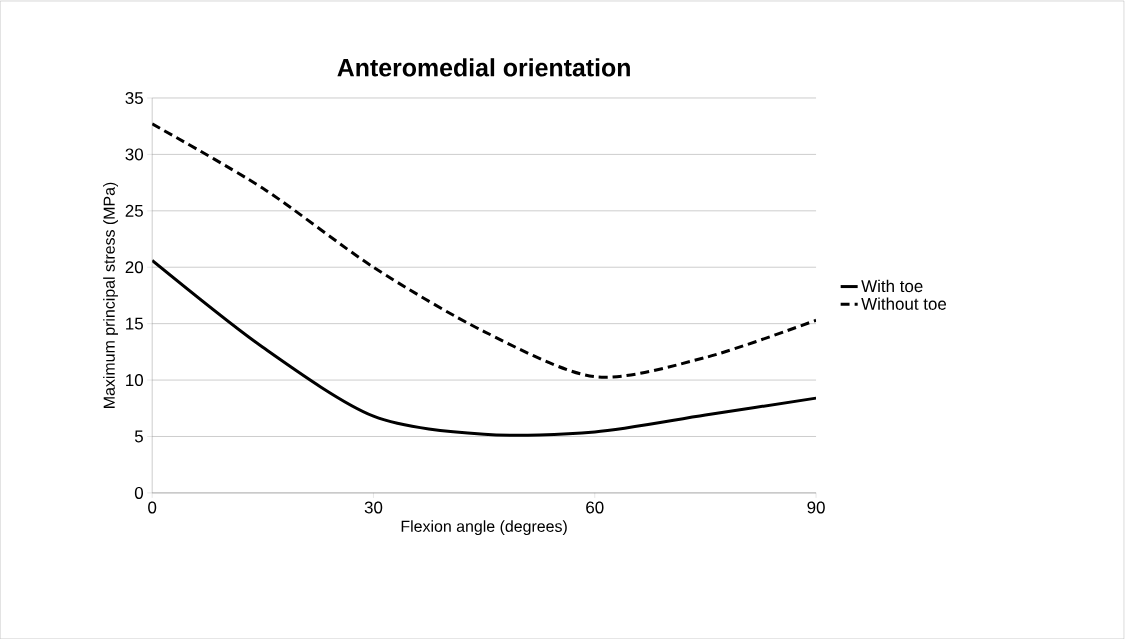 This screenshot has width=1125, height=639. Describe the element at coordinates (595, 507) in the screenshot. I see `x-tick-label: 60` at that location.